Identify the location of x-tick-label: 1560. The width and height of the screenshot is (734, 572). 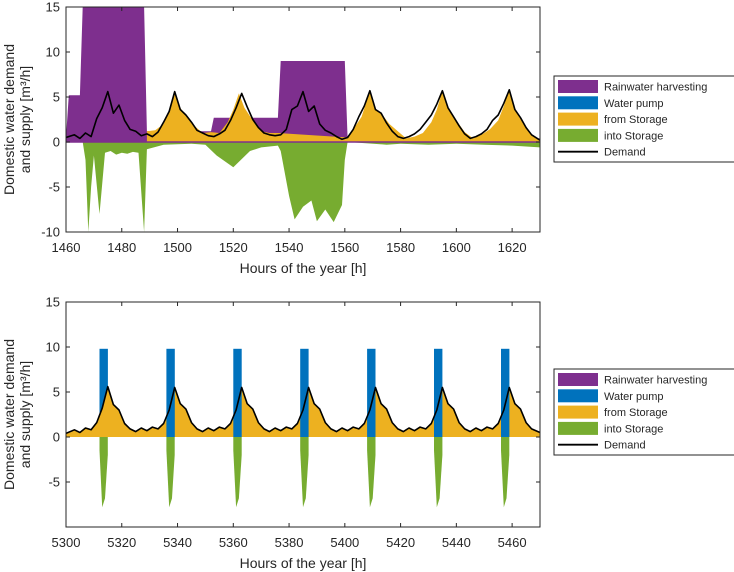
(344, 247).